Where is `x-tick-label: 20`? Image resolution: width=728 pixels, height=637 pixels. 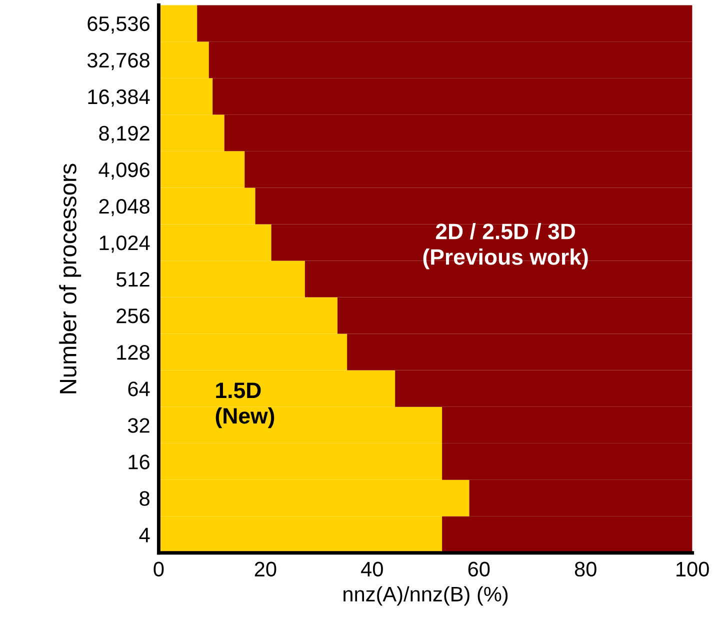 x-tick-label: 20 is located at coordinates (265, 569).